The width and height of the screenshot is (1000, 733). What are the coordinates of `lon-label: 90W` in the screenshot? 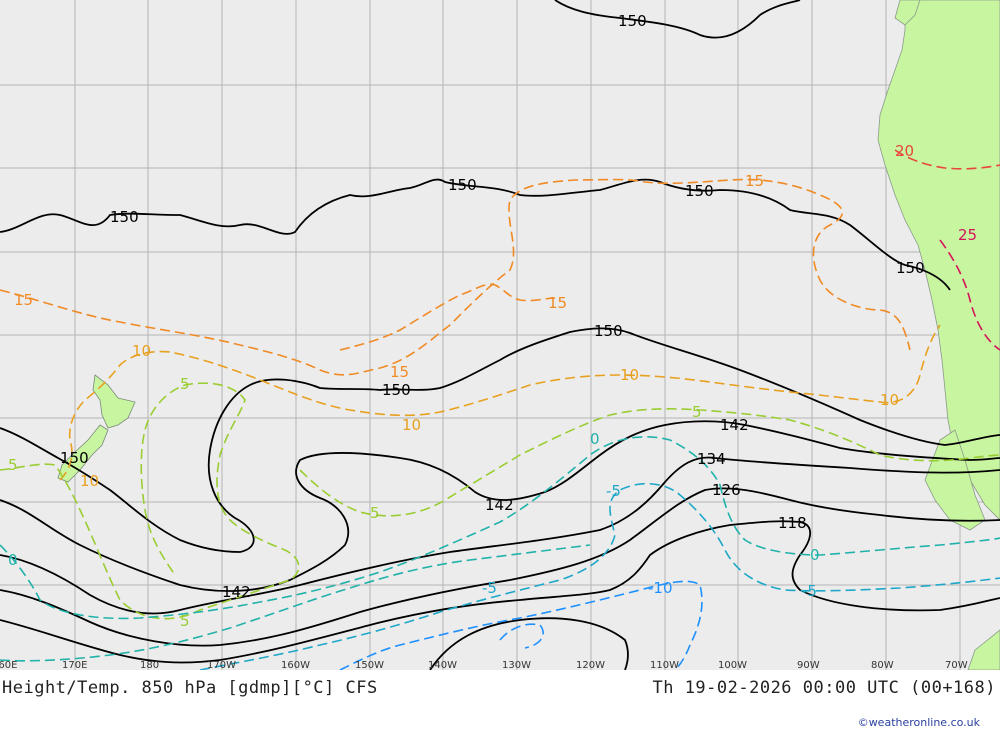 It's located at (808, 665).